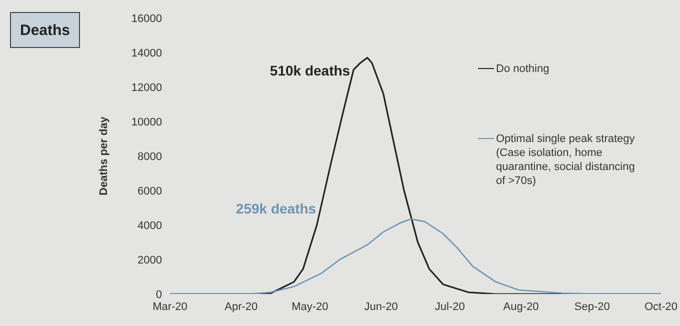 The image size is (680, 326). I want to click on x-tick-label: Mar-20, so click(170, 306).